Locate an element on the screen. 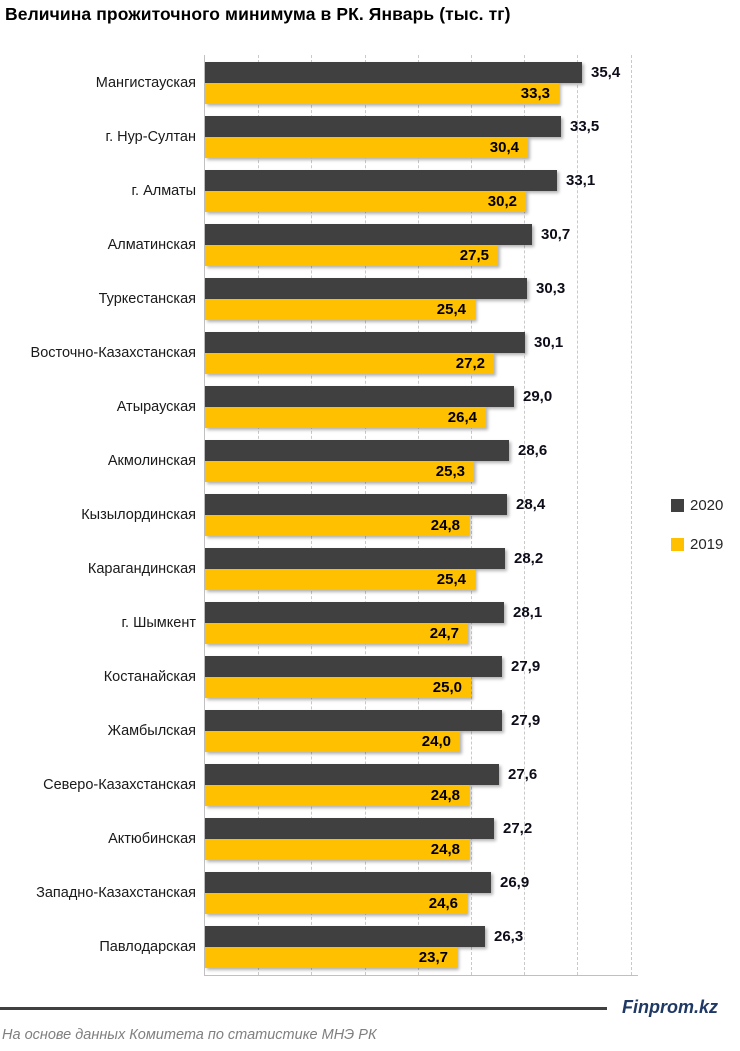 This screenshot has height=1051, width=740. chart-row: Карагандинская 28,2 25,4 is located at coordinates (370, 568).